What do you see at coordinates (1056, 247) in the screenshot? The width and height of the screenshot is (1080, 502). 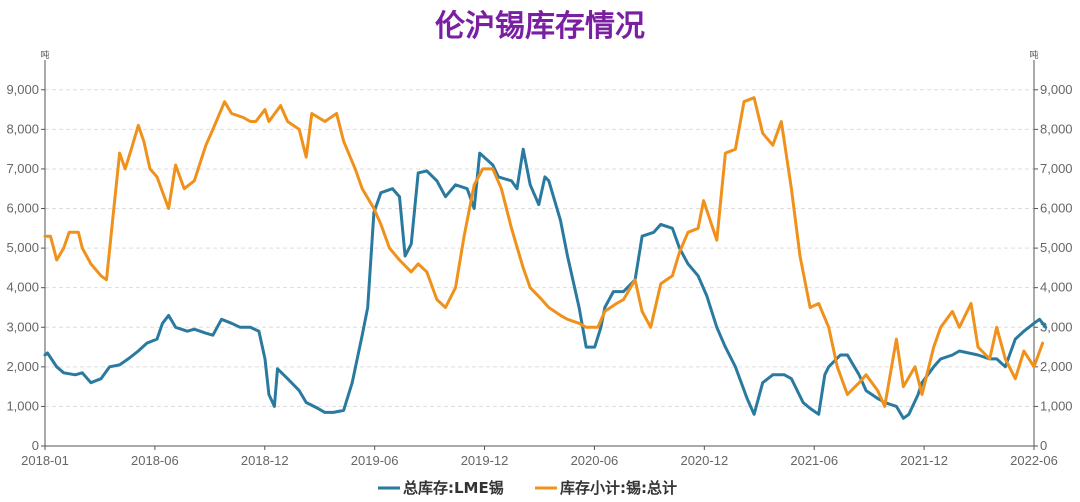 I see `right-tick-label: 5,000` at bounding box center [1056, 247].